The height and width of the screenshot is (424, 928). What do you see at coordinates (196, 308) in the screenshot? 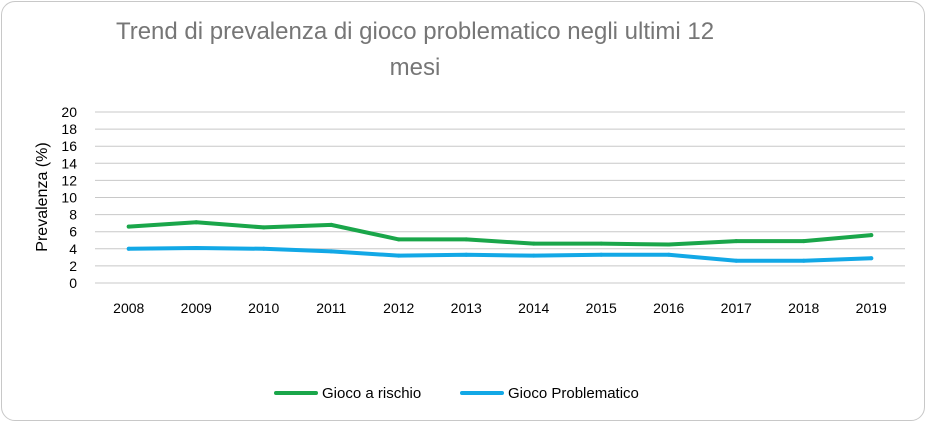
I see `x-tick-label: 2009` at bounding box center [196, 308].